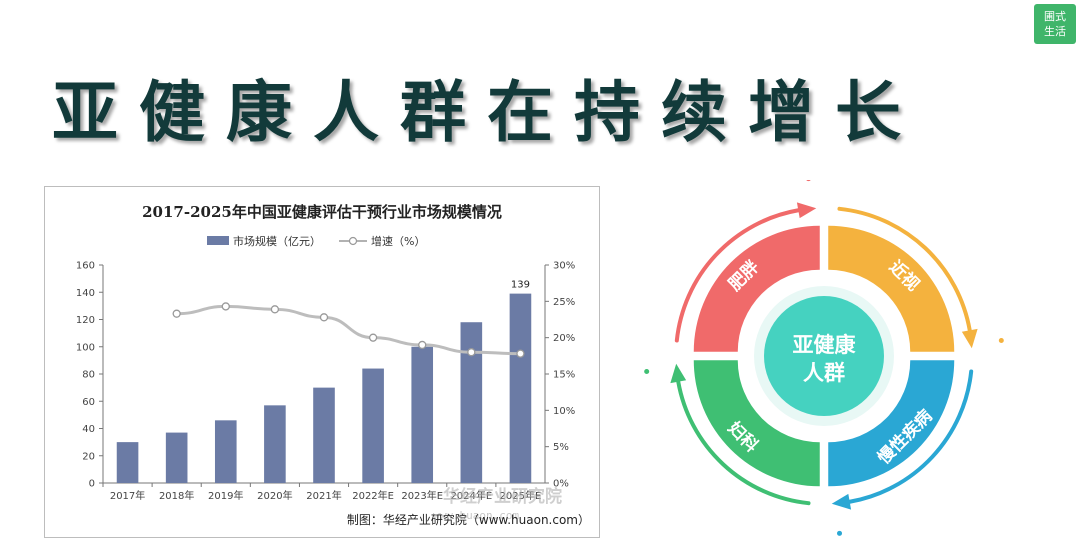  I want to click on x-tick-label: 2019年, so click(225, 495).